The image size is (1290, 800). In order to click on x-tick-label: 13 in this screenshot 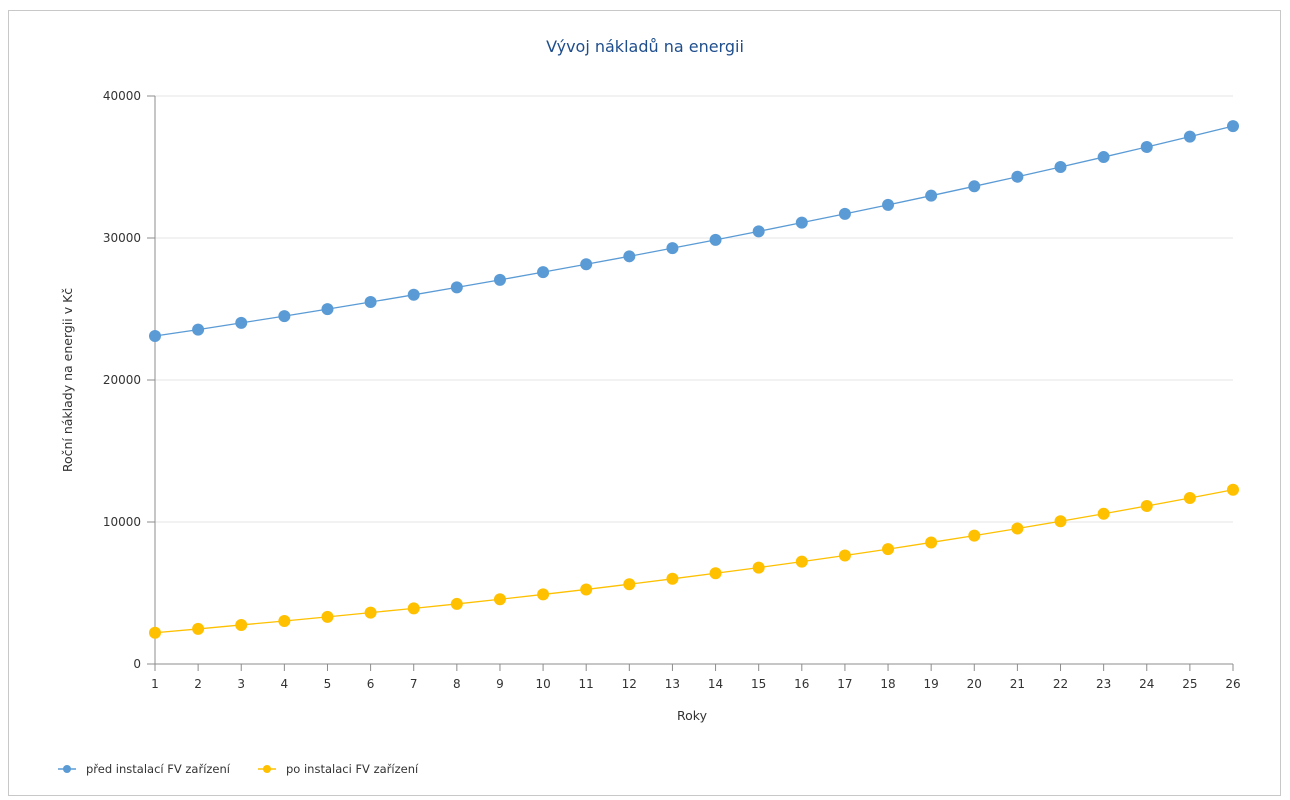, I will do `click(672, 684)`.